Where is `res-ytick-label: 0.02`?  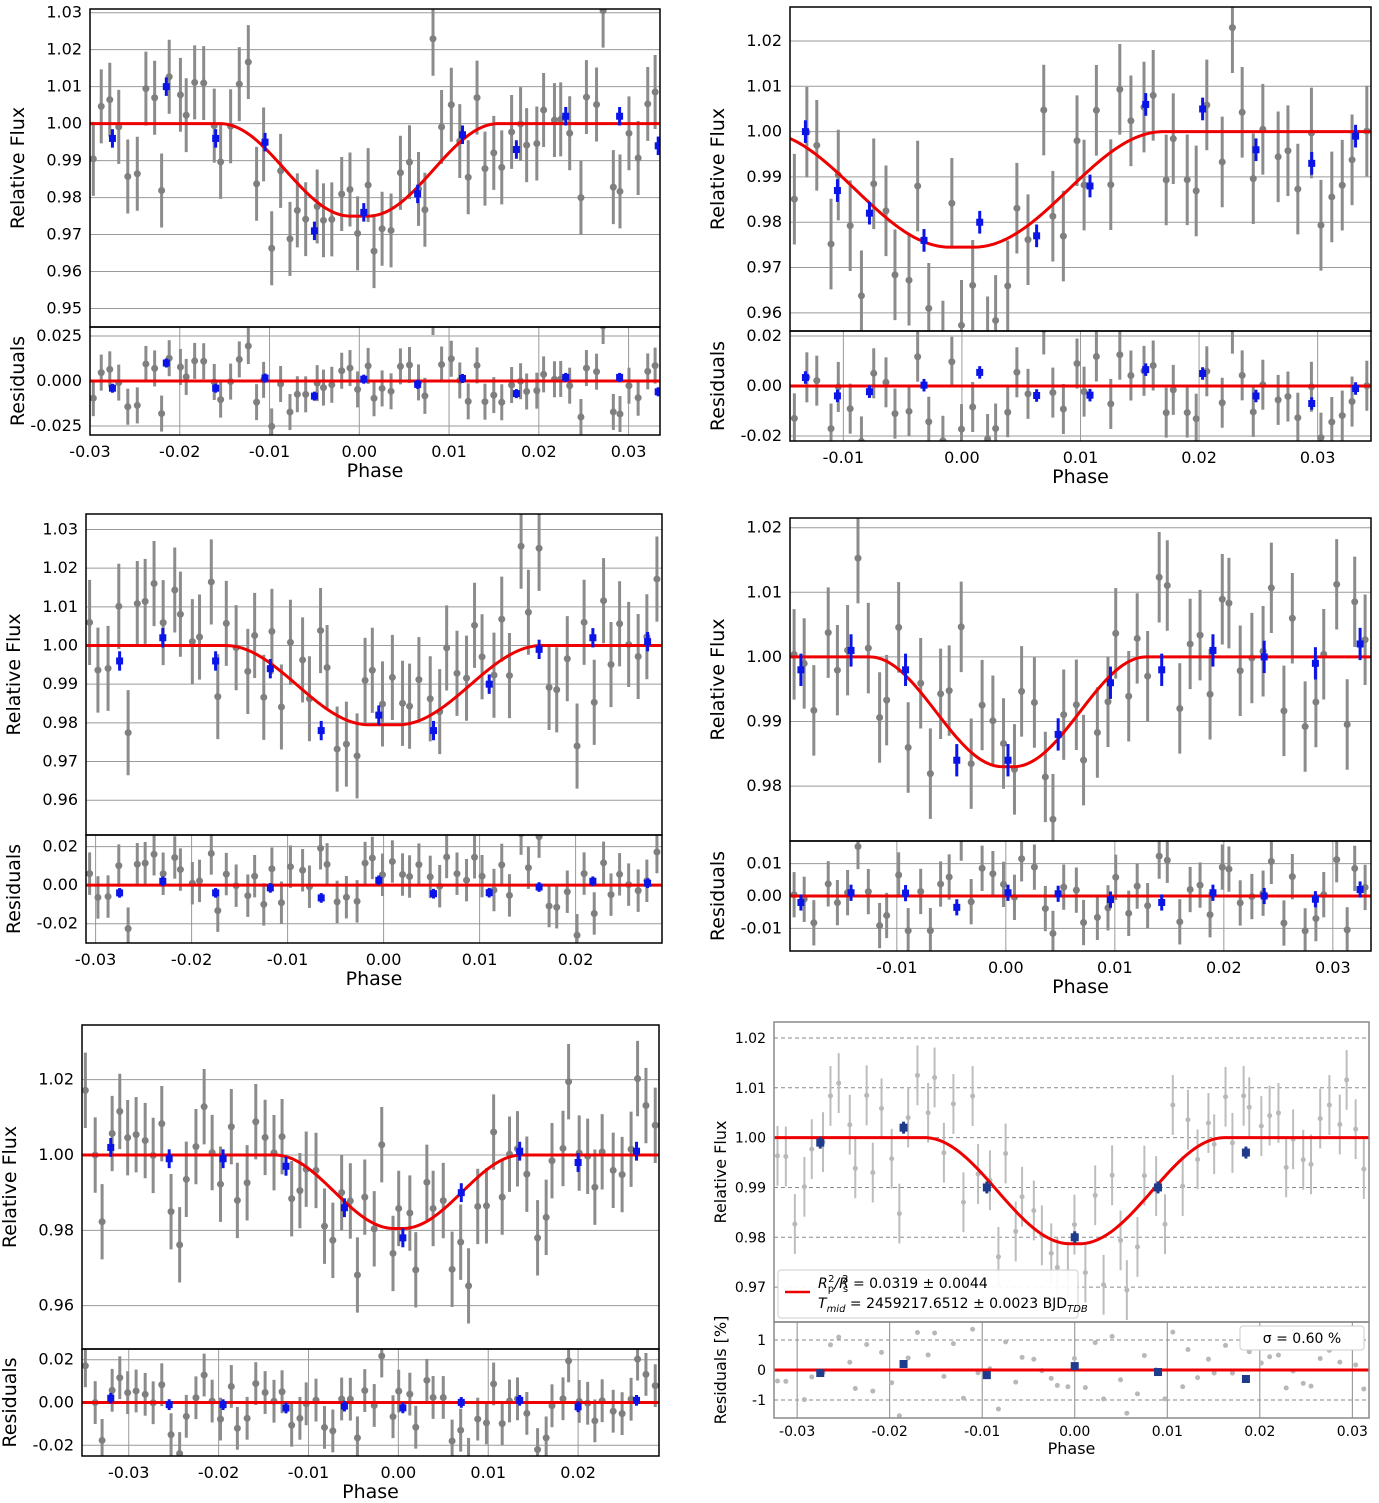
res-ytick-label: 0.02 is located at coordinates (60, 846).